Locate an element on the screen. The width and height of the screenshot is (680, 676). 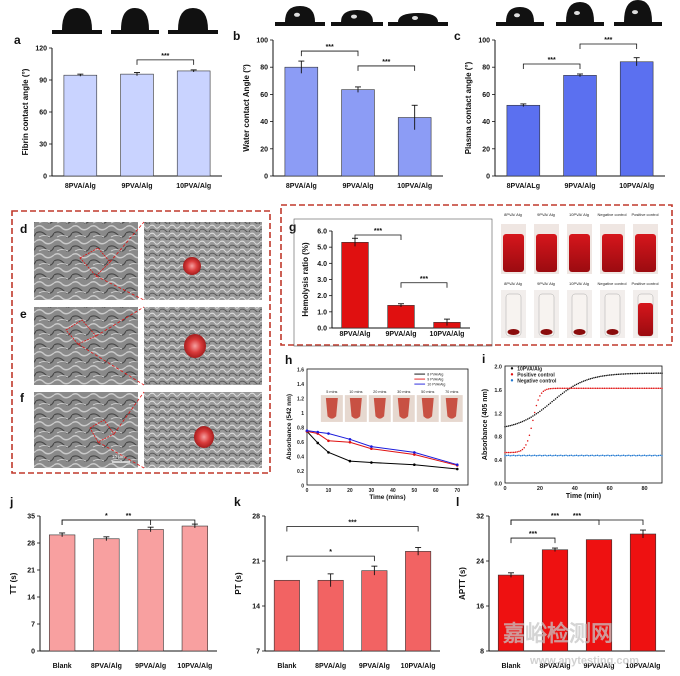
legend-entry: 10PVA/Alg is located at coordinates (529, 369).